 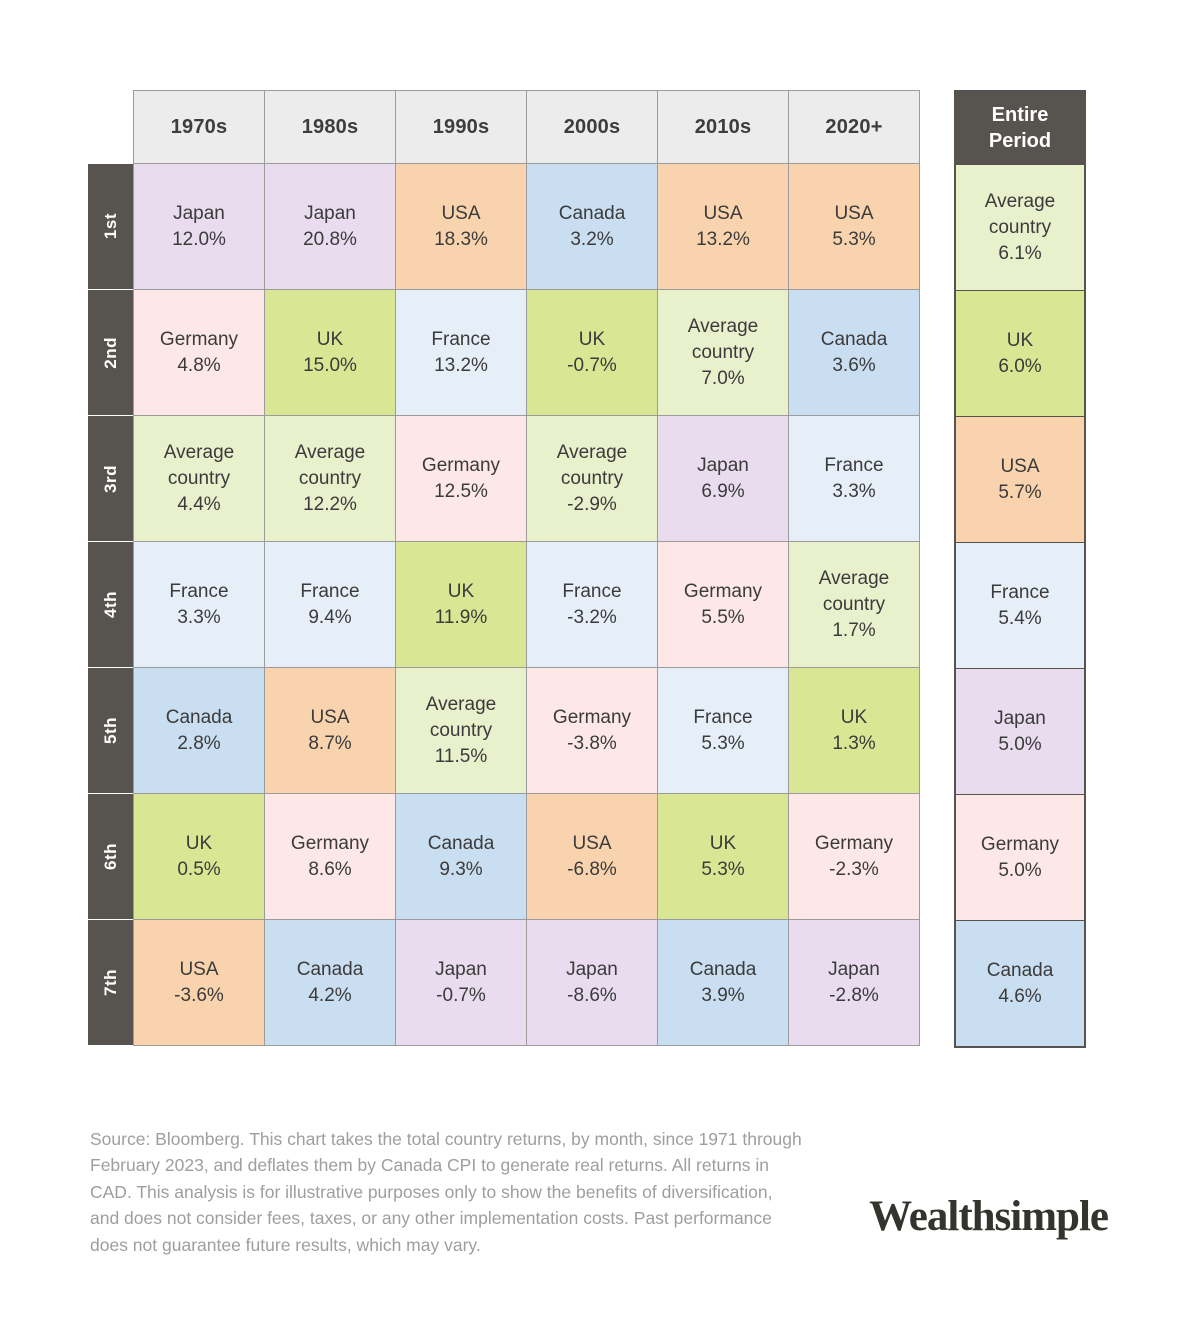 I want to click on return-cell: USA -3.6%, so click(x=199, y=982).